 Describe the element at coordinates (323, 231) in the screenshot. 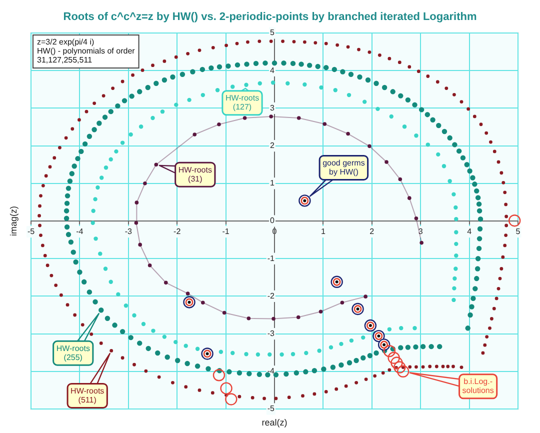

I see `x-tick-label: 1` at that location.